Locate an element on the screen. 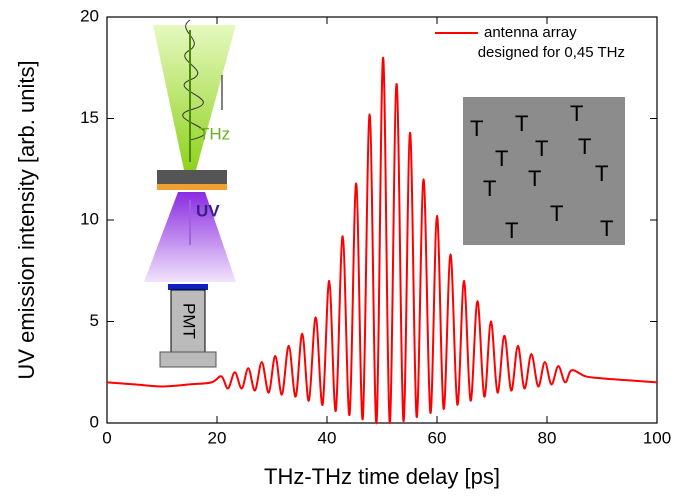  uv-label: UV is located at coordinates (208, 210).